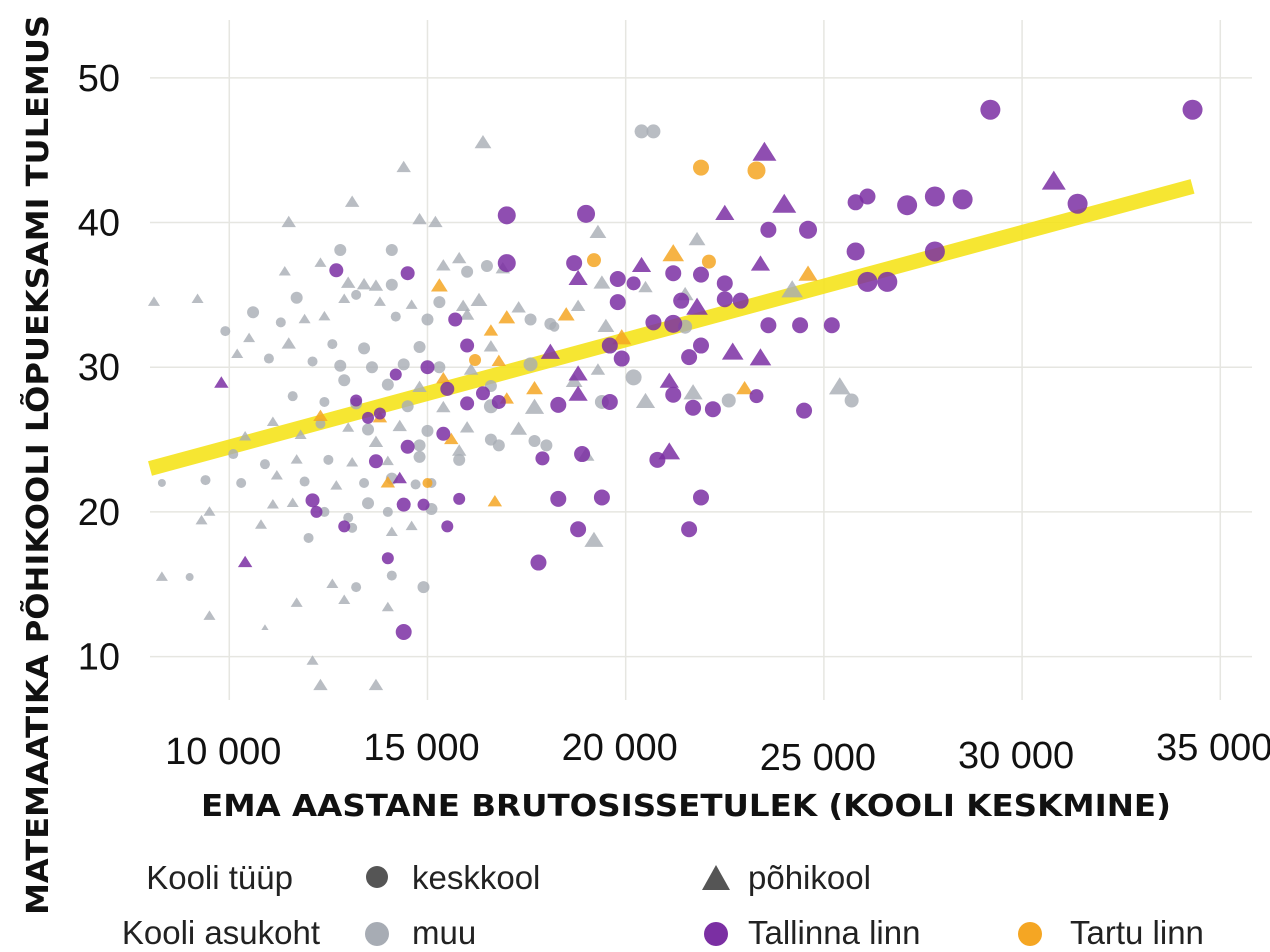 The image size is (1270, 952). I want to click on x-tick-label: 20 000, so click(620, 748).